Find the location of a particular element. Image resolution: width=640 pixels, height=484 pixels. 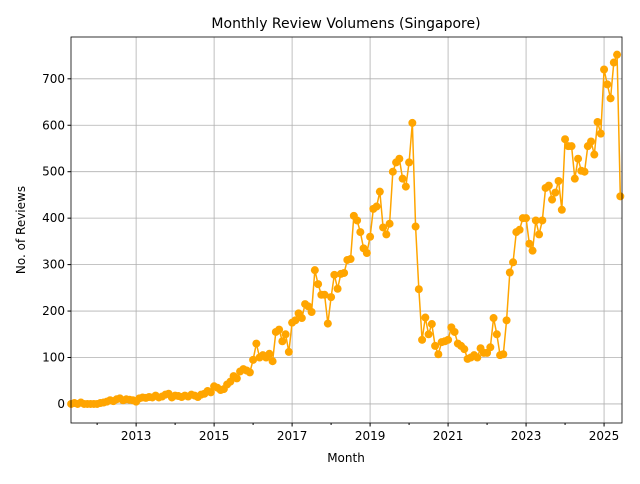

x-tick-label: 2019 is located at coordinates (370, 436).